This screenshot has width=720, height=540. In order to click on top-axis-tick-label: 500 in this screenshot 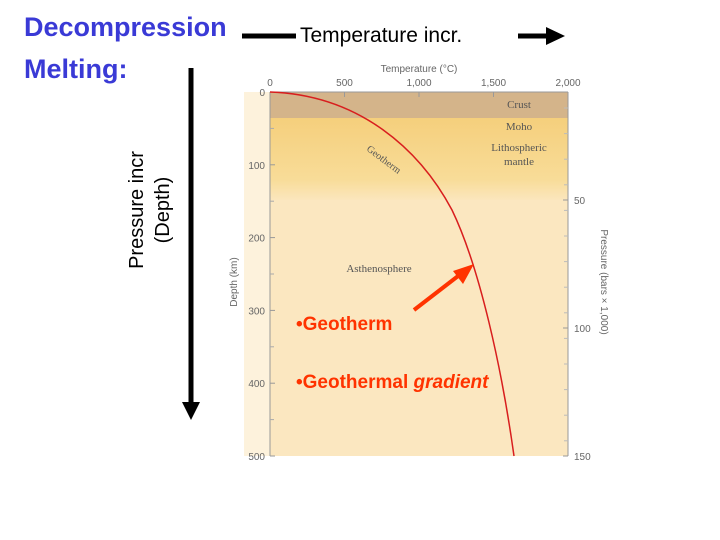, I will do `click(344, 83)`.